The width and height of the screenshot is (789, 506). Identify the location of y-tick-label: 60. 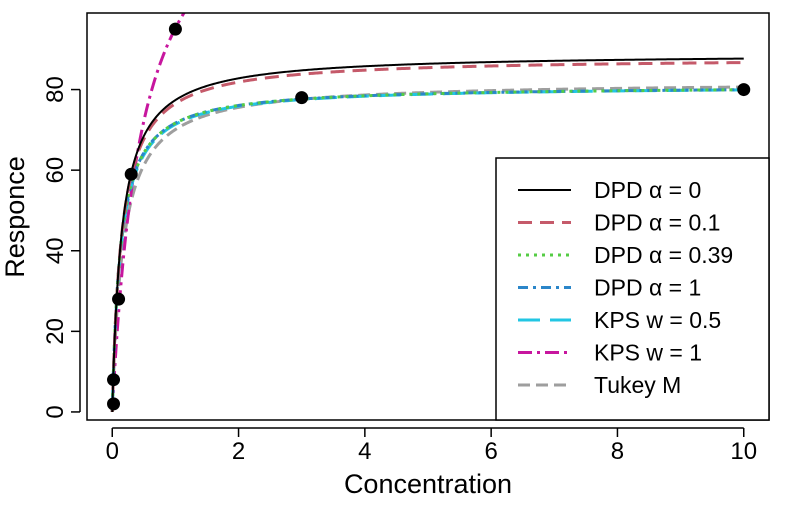
(55, 170).